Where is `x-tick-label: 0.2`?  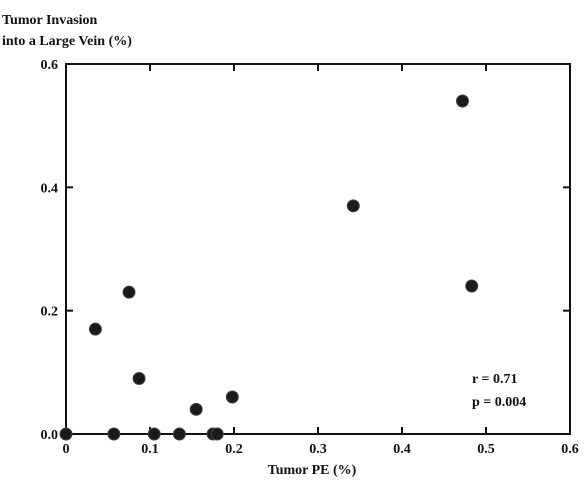
x-tick-label: 0.2 is located at coordinates (234, 449).